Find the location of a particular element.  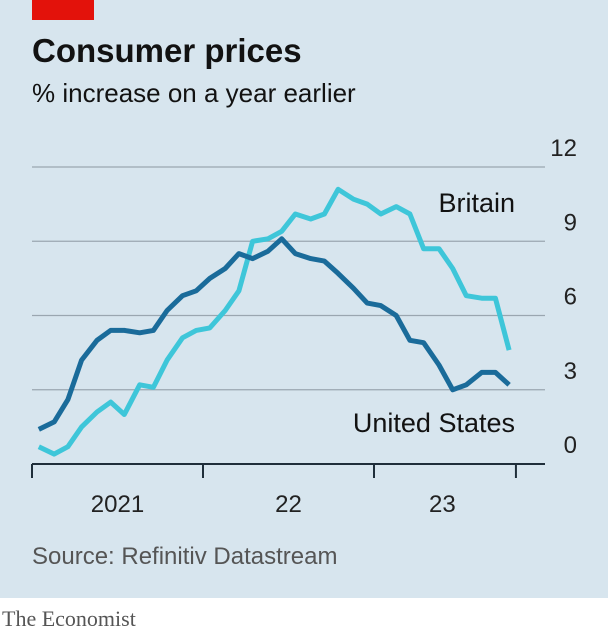

chart-title: Consumer prices is located at coordinates (167, 50).